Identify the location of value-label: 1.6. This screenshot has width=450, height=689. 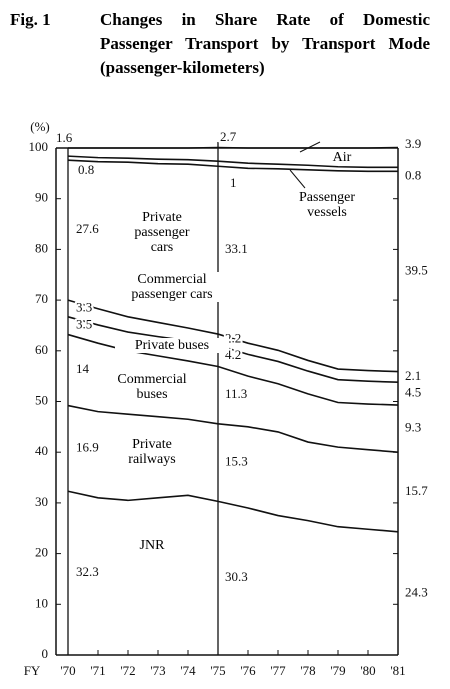
(64, 137).